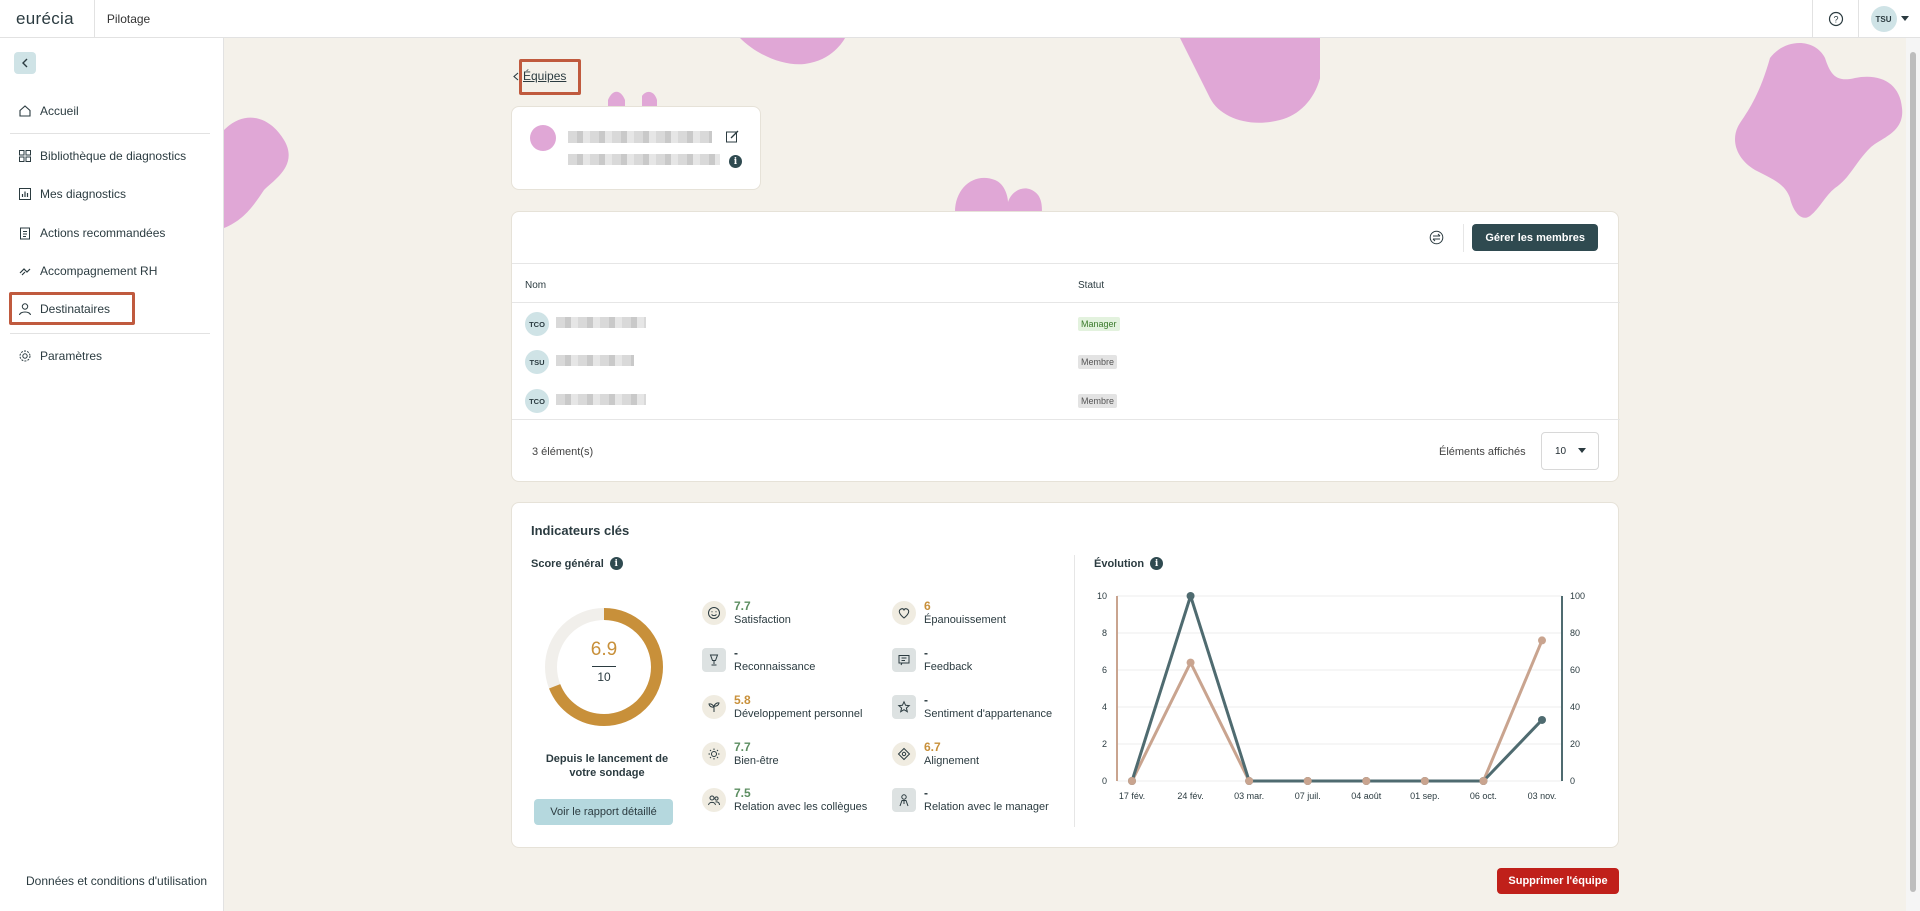 This screenshot has height=911, width=1920. I want to click on indicator--panouissement: 6 Épanouissement, so click(982, 619).